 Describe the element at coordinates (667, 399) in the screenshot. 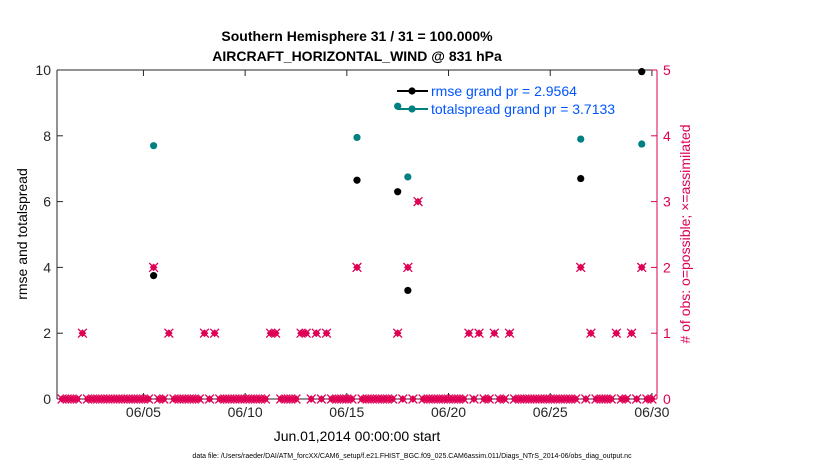

I see `right-y-tick-label: 0` at that location.